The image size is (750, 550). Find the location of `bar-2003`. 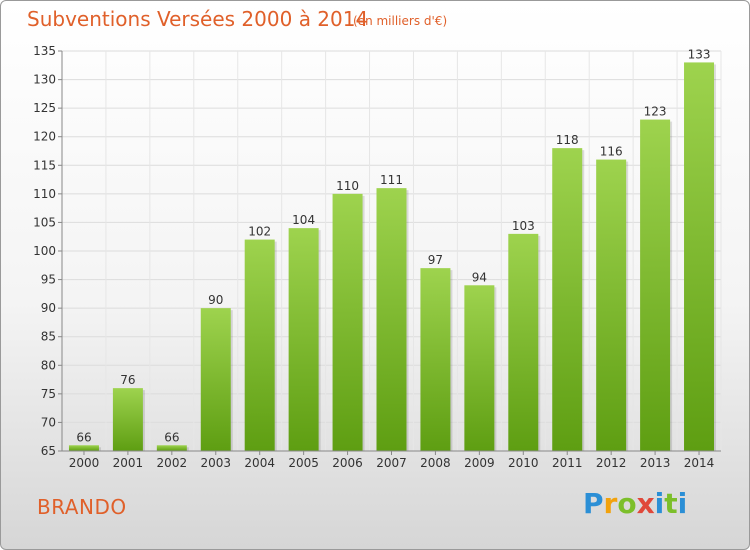

bar-2003 is located at coordinates (215, 379).